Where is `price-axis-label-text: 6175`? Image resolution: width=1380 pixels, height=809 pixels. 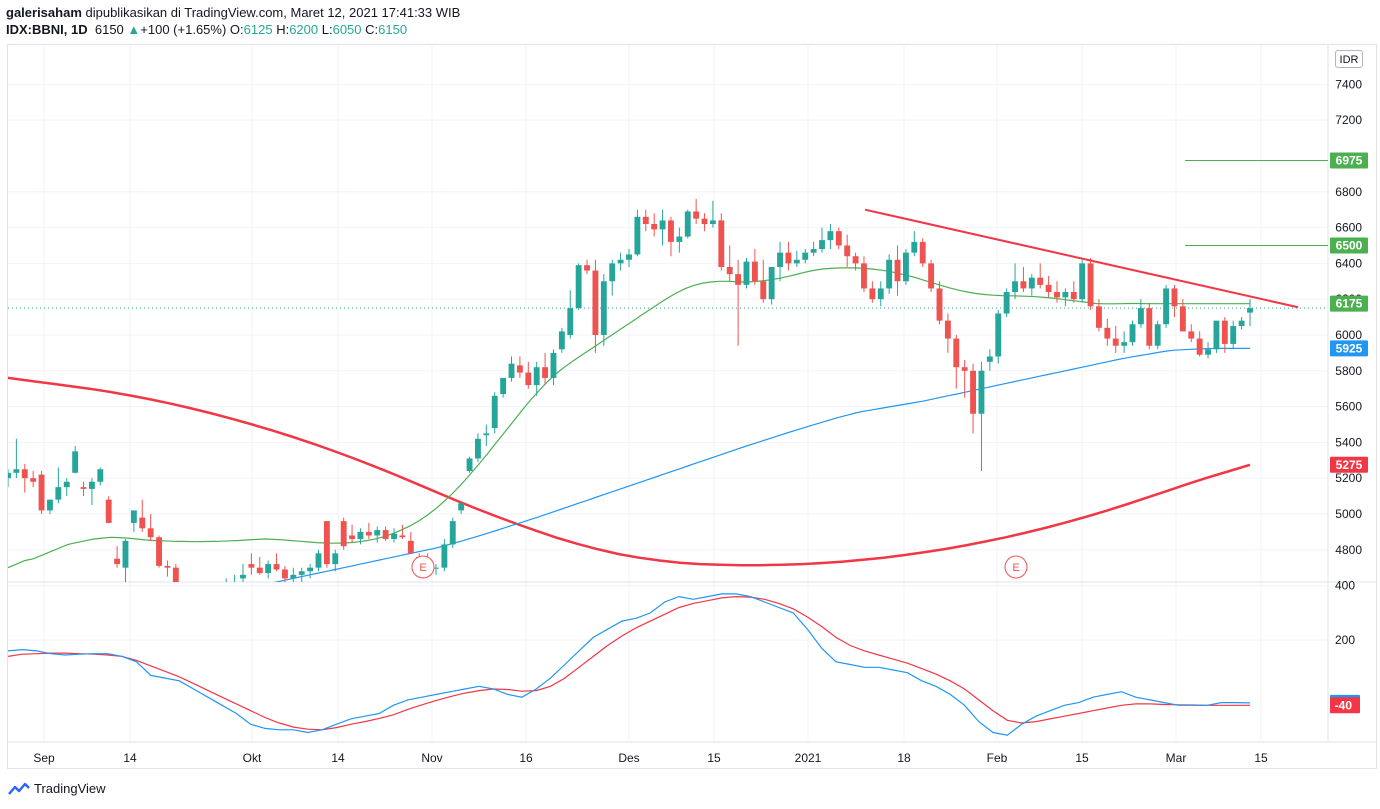 price-axis-label-text: 6175 is located at coordinates (1349, 304).